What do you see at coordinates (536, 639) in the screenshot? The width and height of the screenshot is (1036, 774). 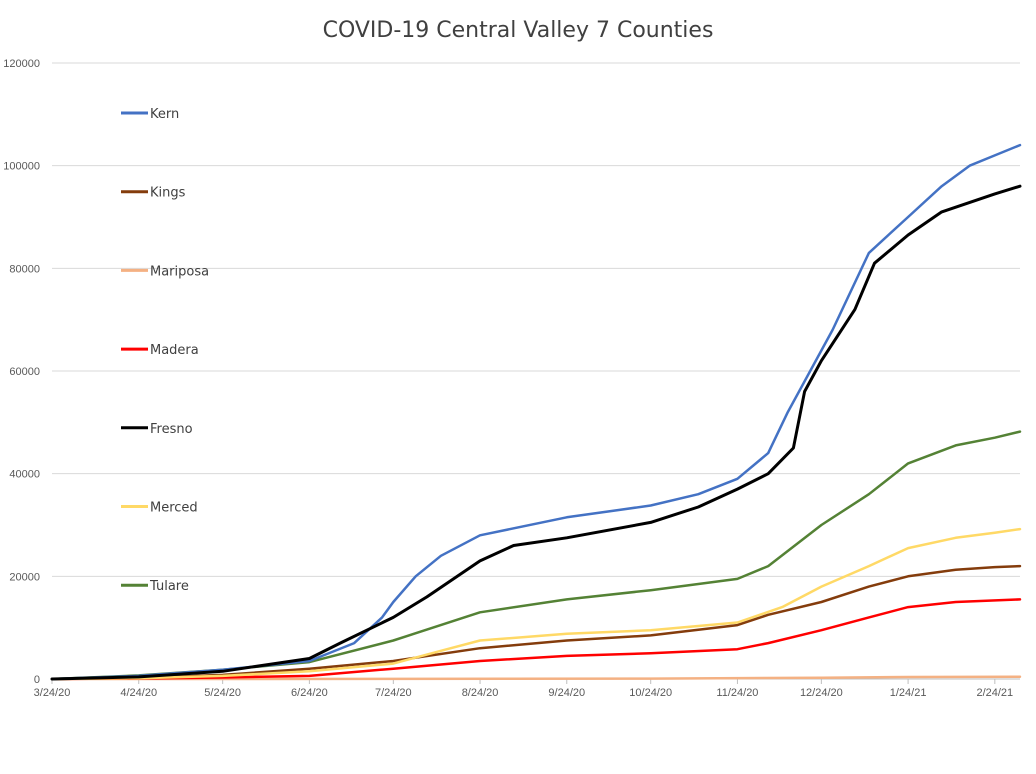 I see `series-line-madera` at bounding box center [536, 639].